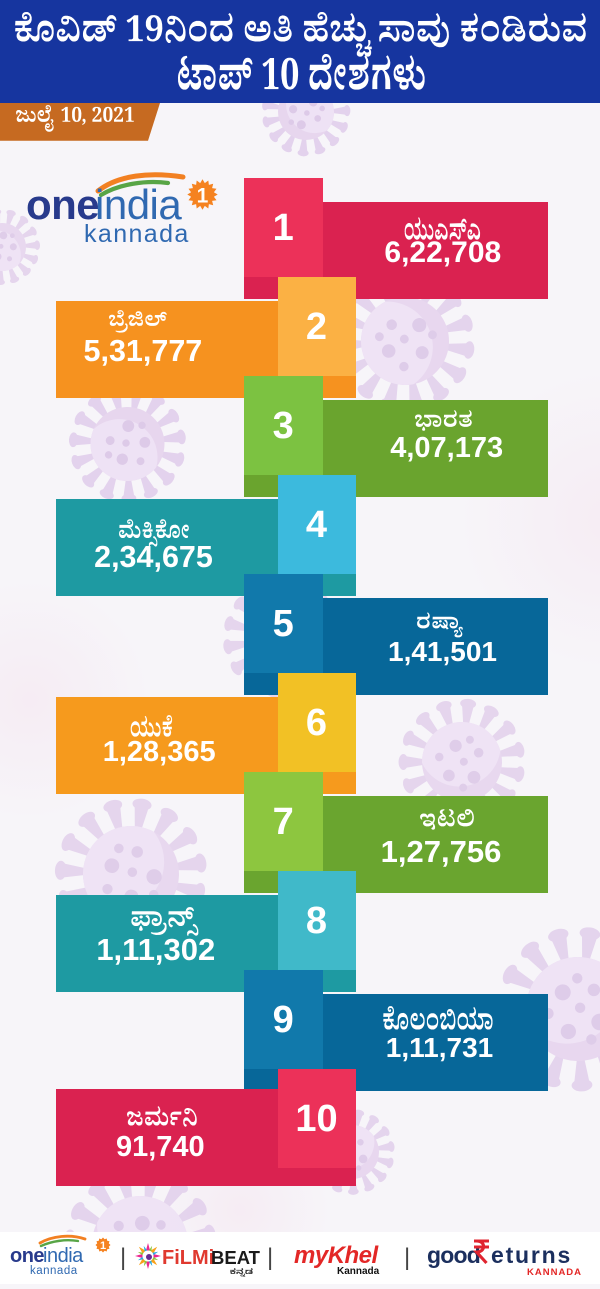  Describe the element at coordinates (358, 1271) in the screenshot. I see `svg-text: Kannada` at that location.